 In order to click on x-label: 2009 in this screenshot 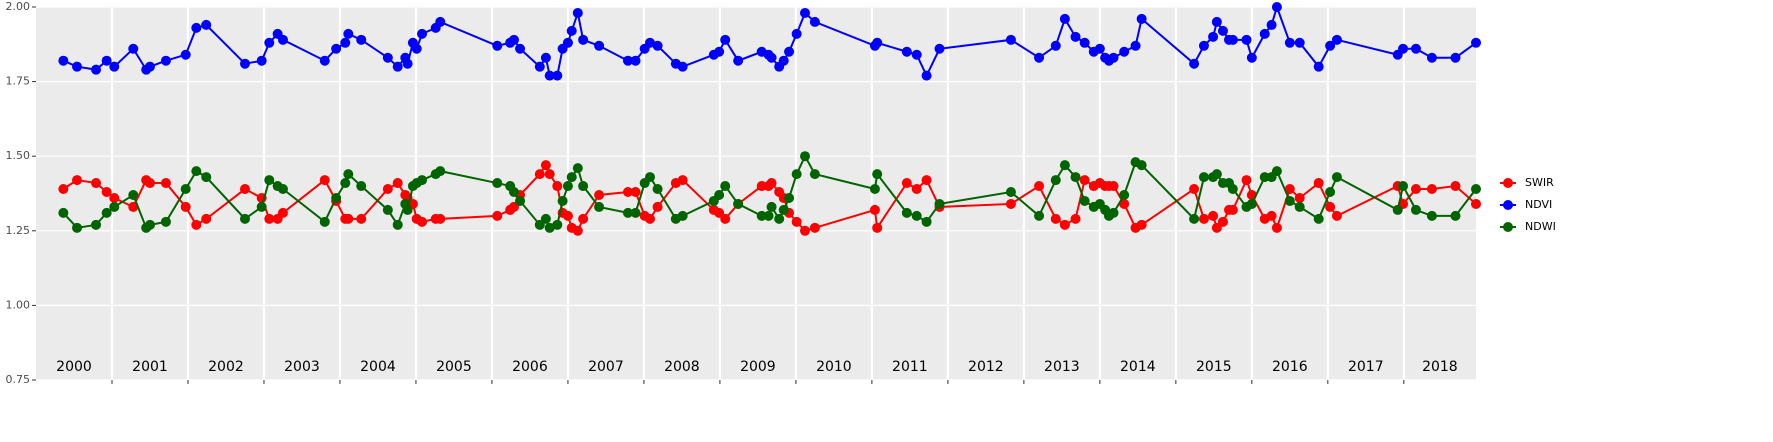, I will do `click(758, 367)`.